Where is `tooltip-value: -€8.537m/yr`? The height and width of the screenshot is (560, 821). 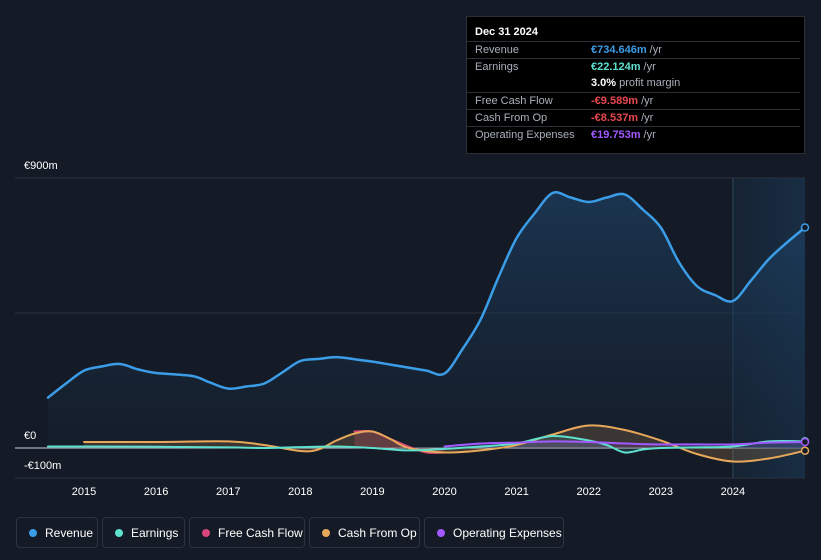 tooltip-value: -€8.537m/yr is located at coordinates (622, 118).